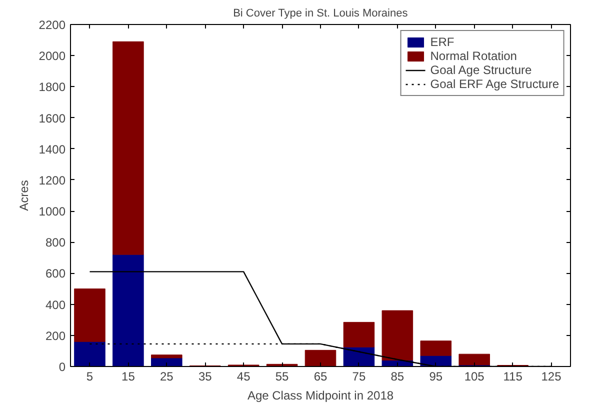 This screenshot has width=610, height=415. I want to click on x-tick-label: 105, so click(474, 377).